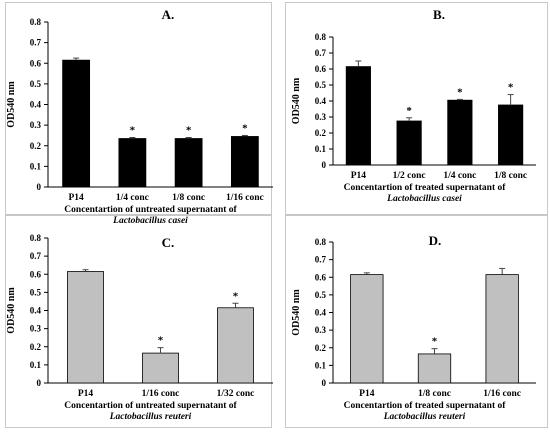 The height and width of the screenshot is (432, 550). I want to click on panel-title: B., so click(439, 14).